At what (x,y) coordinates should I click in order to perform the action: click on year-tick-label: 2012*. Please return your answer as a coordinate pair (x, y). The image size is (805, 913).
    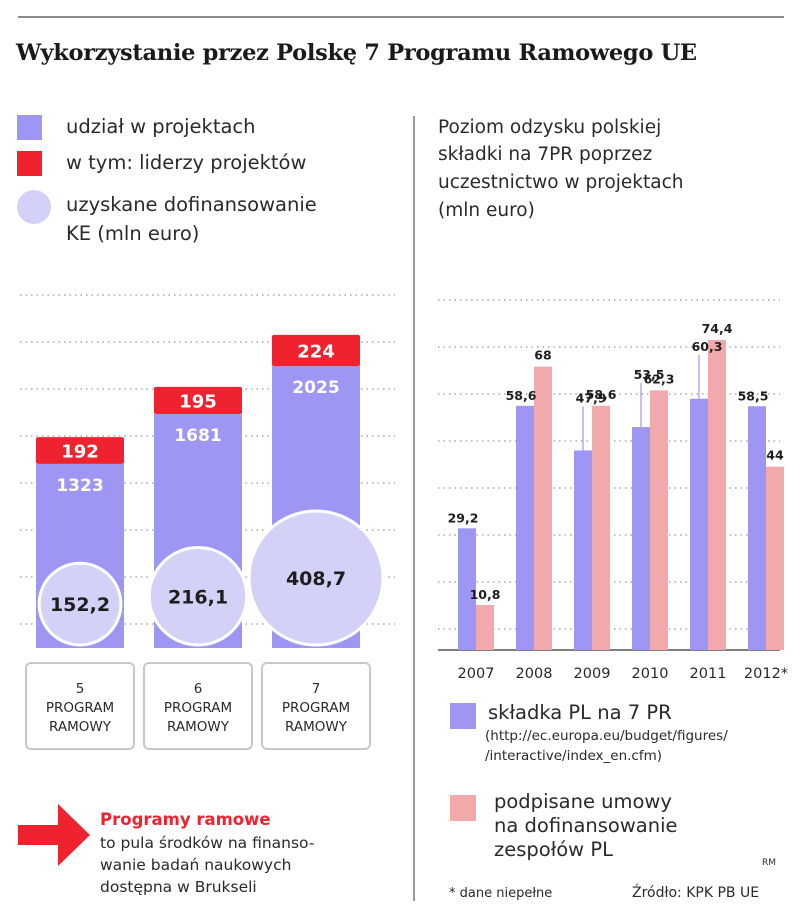
    Looking at the image, I should click on (766, 674).